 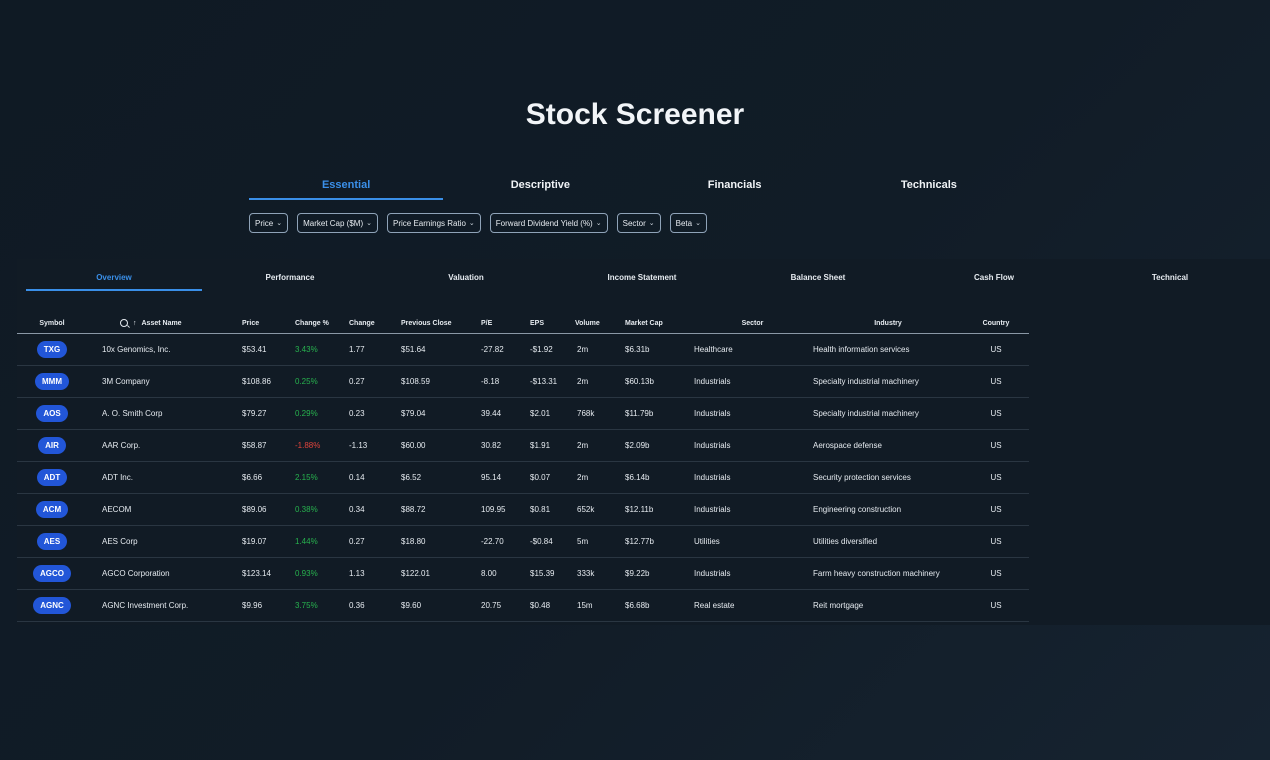 I want to click on symbol-badge: AGCO, so click(x=52, y=573).